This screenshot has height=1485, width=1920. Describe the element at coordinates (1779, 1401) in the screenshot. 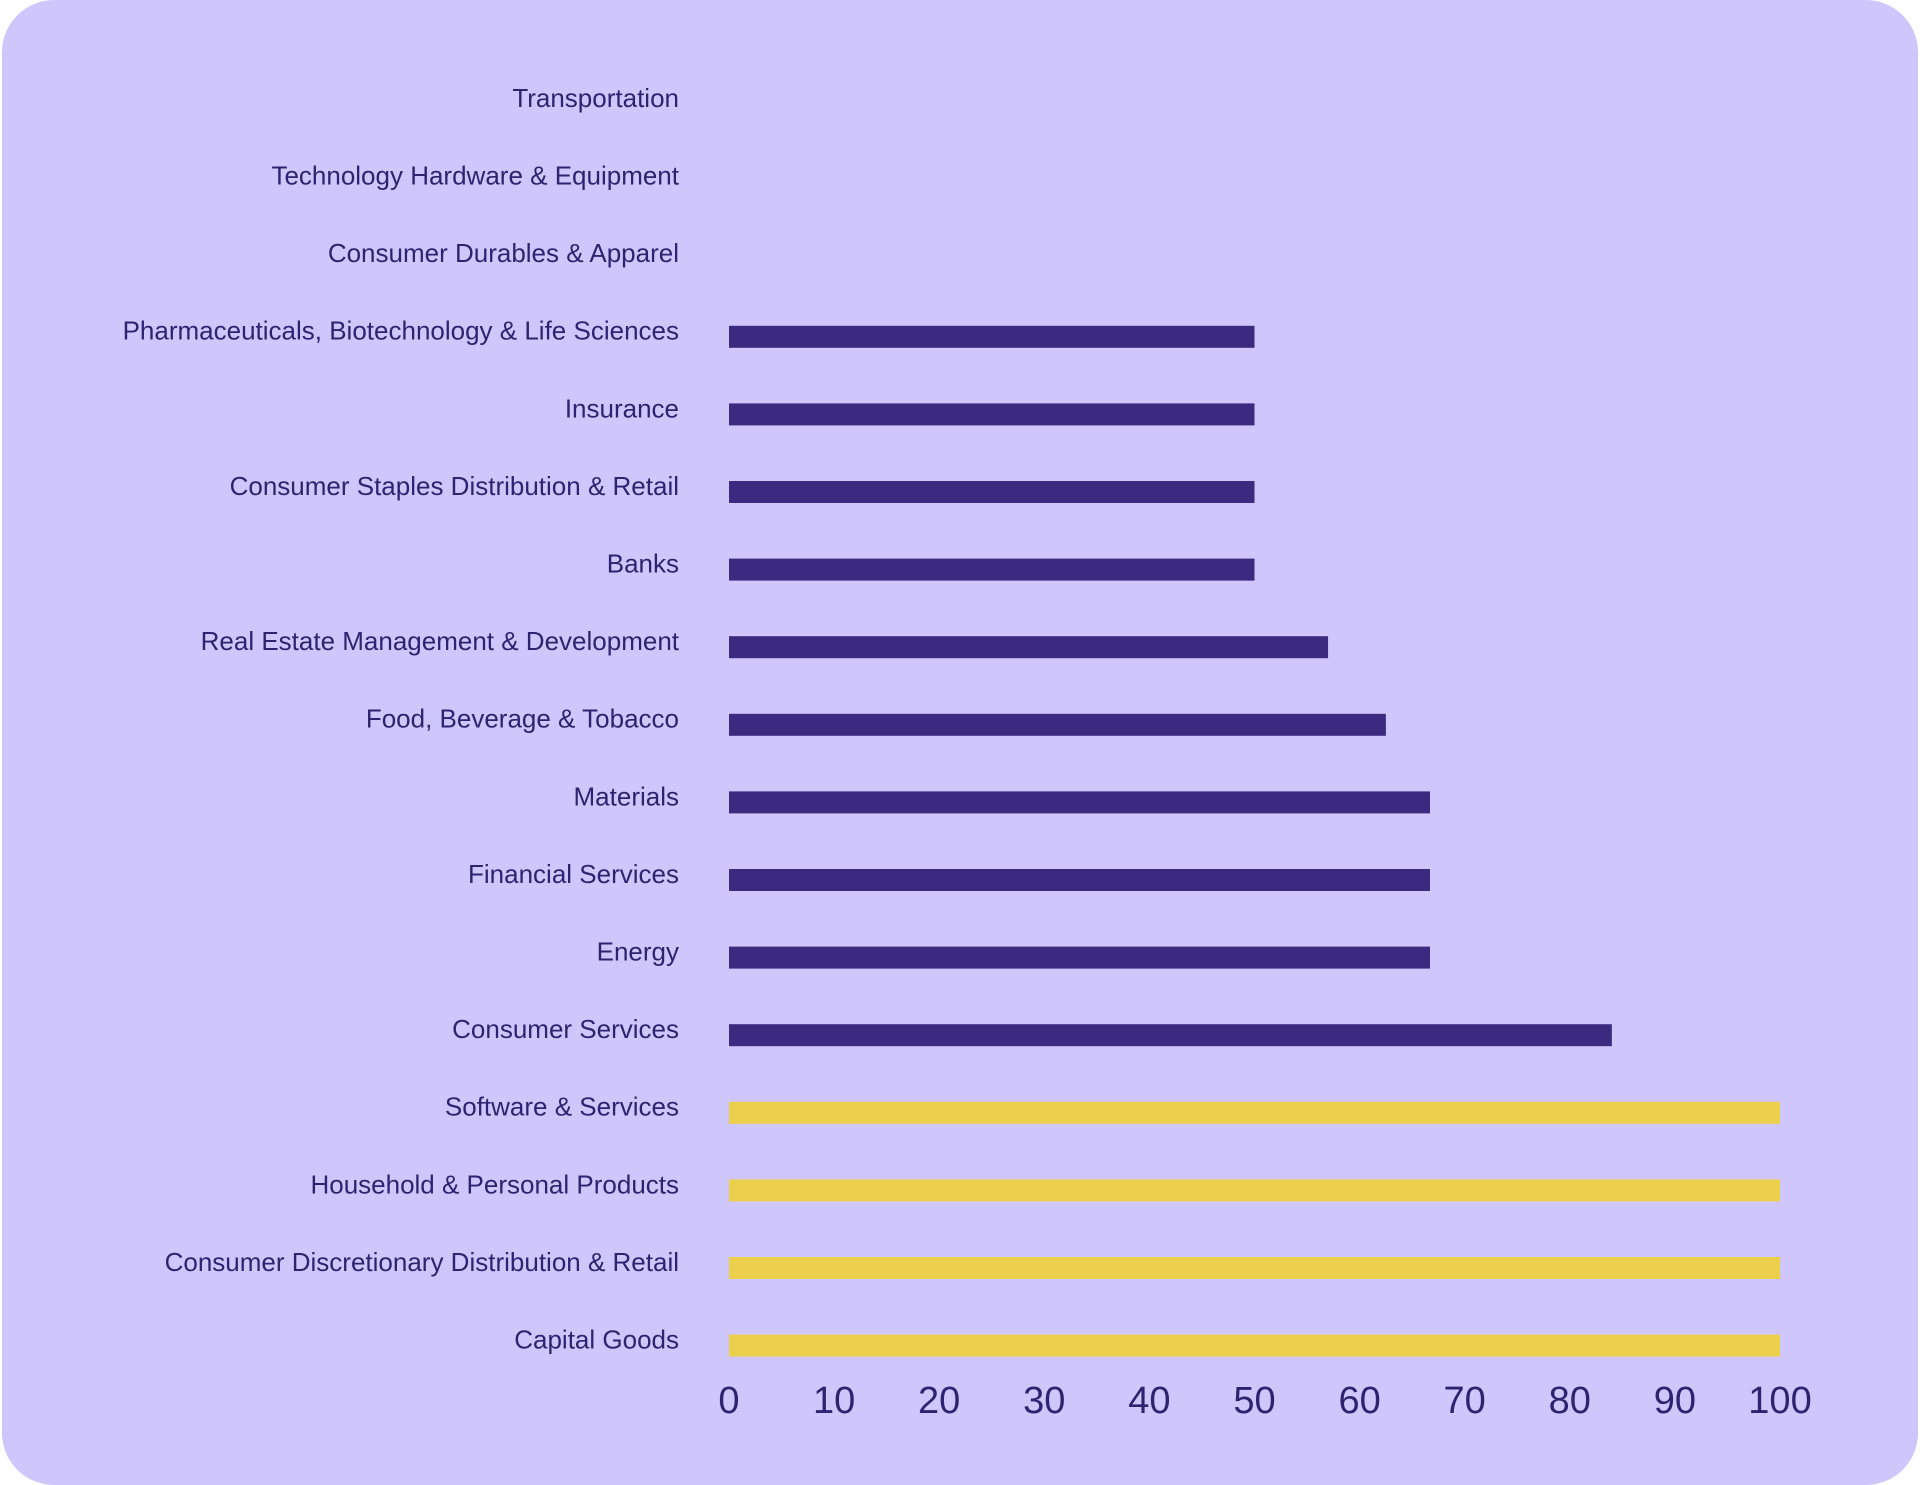

I see `x-tick-label: 100` at that location.